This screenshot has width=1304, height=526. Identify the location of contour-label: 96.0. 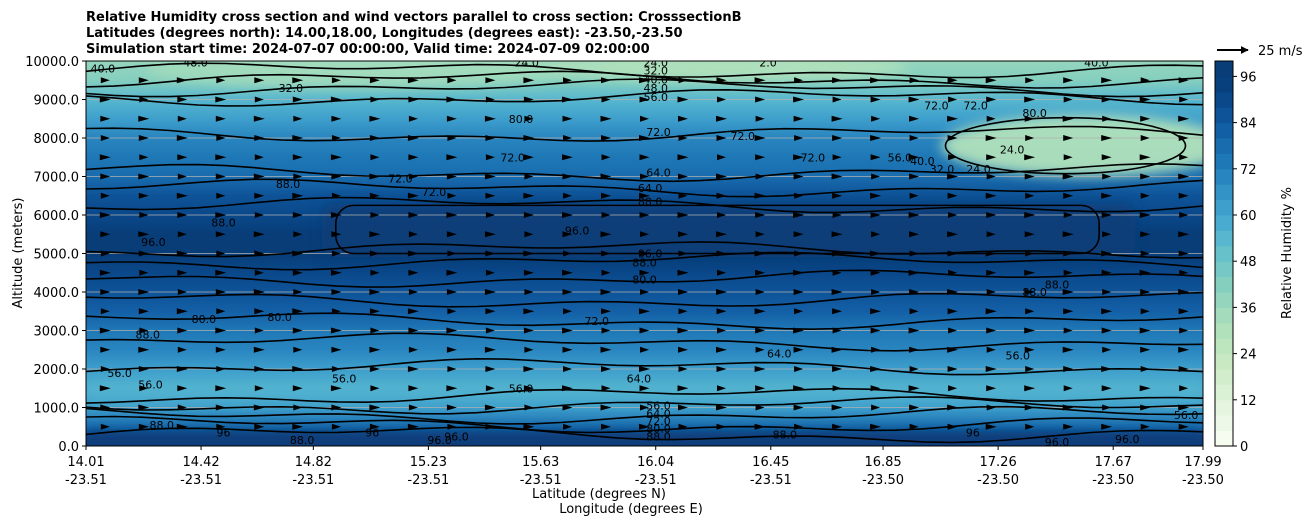
(153, 242).